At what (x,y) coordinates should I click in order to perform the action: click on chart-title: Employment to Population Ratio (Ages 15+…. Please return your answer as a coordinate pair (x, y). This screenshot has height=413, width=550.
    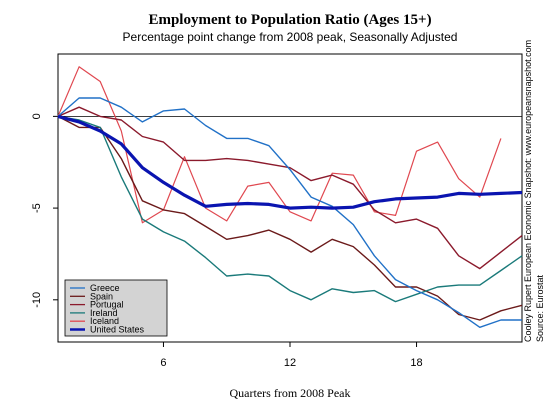
    Looking at the image, I should click on (289, 20).